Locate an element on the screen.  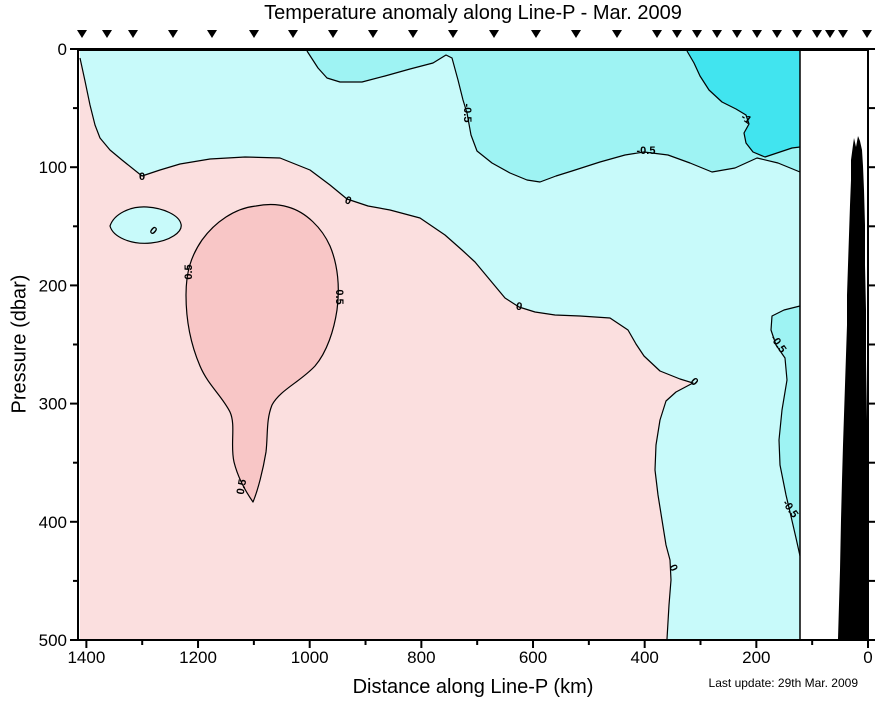
x-tick-label: 1200 is located at coordinates (198, 657).